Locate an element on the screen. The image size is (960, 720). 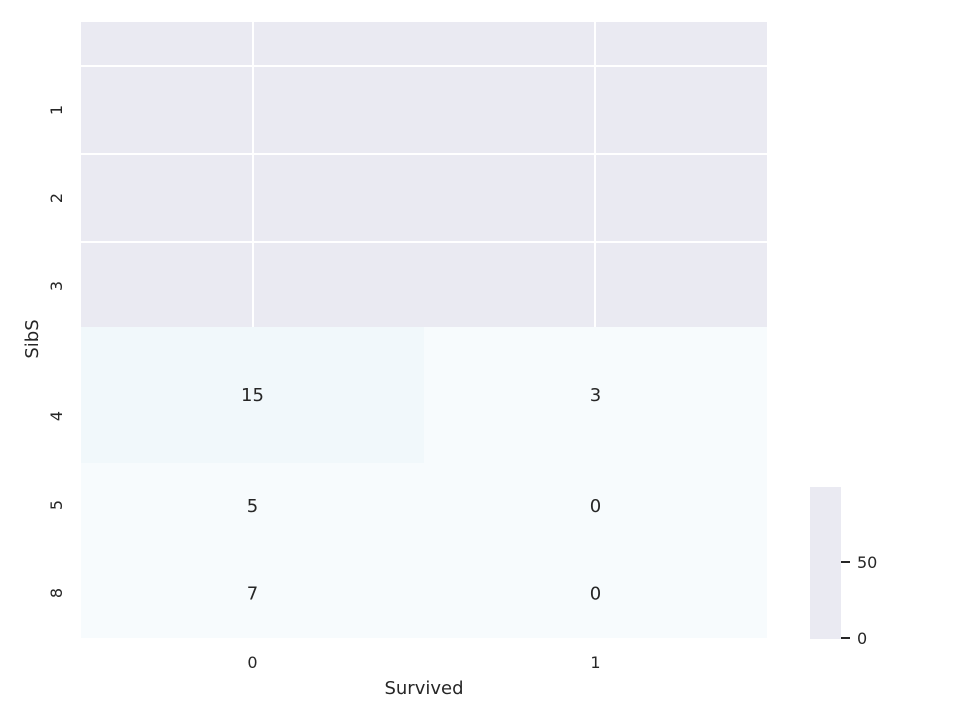
y-tick-labels: 1 2 3 4 5 8 is located at coordinates (56, 351).